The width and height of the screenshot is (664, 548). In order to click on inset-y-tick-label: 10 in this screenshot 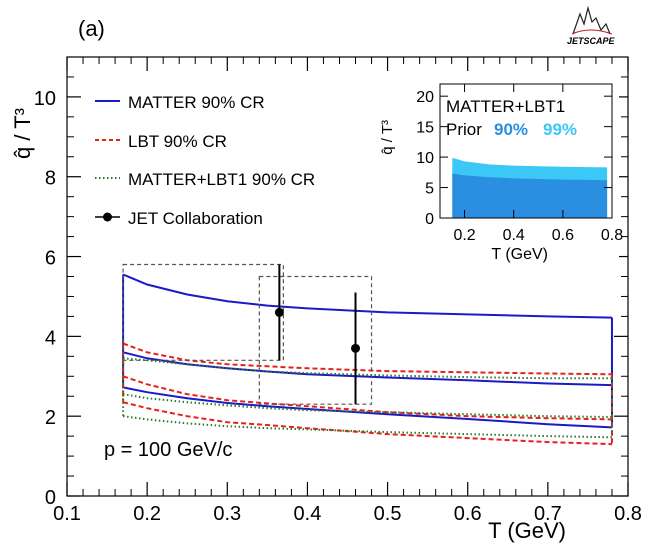, I will do `click(425, 158)`.